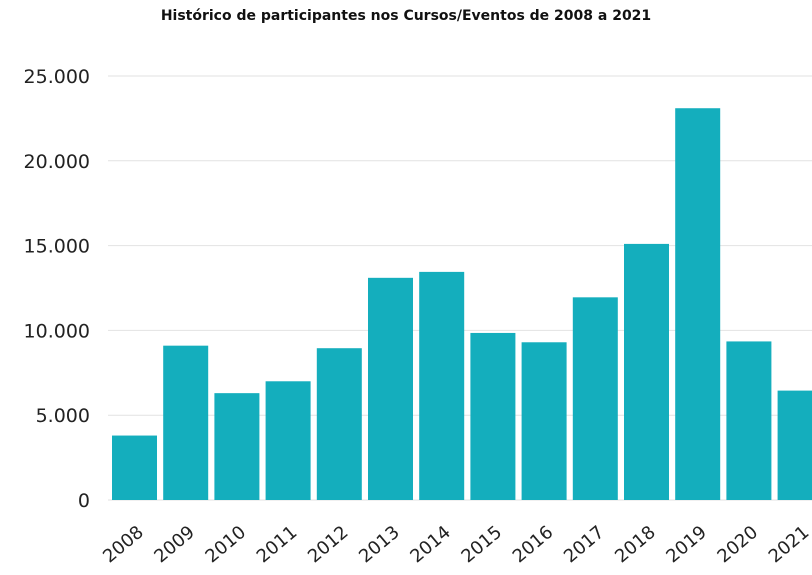 This screenshot has height=575, width=812. What do you see at coordinates (277, 545) in the screenshot?
I see `x-tick-label: 2011` at bounding box center [277, 545].